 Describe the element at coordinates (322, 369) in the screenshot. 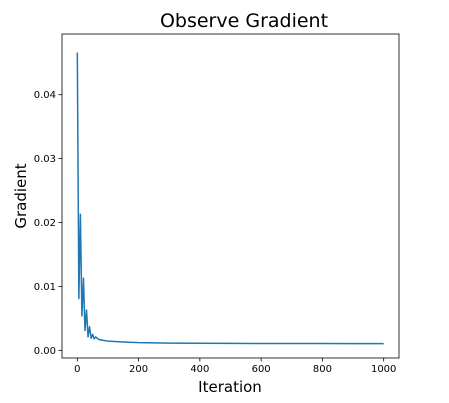

I see `x-tick-label: 800` at that location.